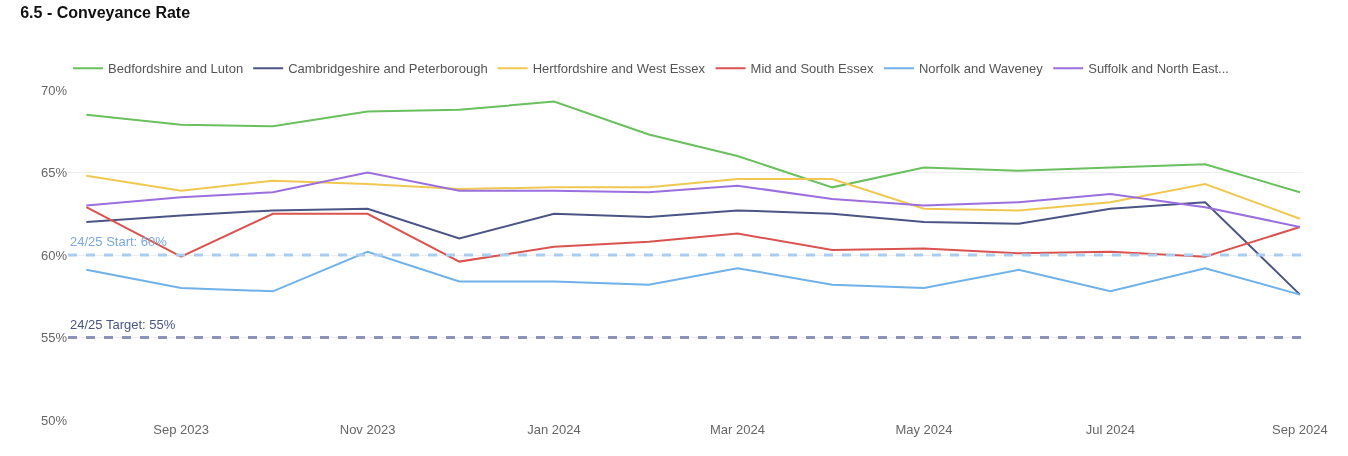  Describe the element at coordinates (54, 173) in the screenshot. I see `y-tick-label: 65%` at that location.